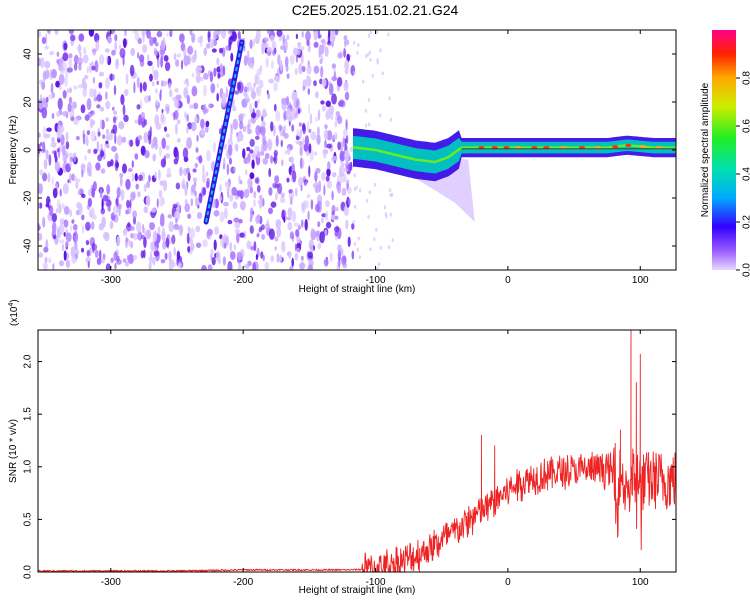 The height and width of the screenshot is (600, 750). What do you see at coordinates (506, 148) in the screenshot?
I see `tone-hotspot` at bounding box center [506, 148].